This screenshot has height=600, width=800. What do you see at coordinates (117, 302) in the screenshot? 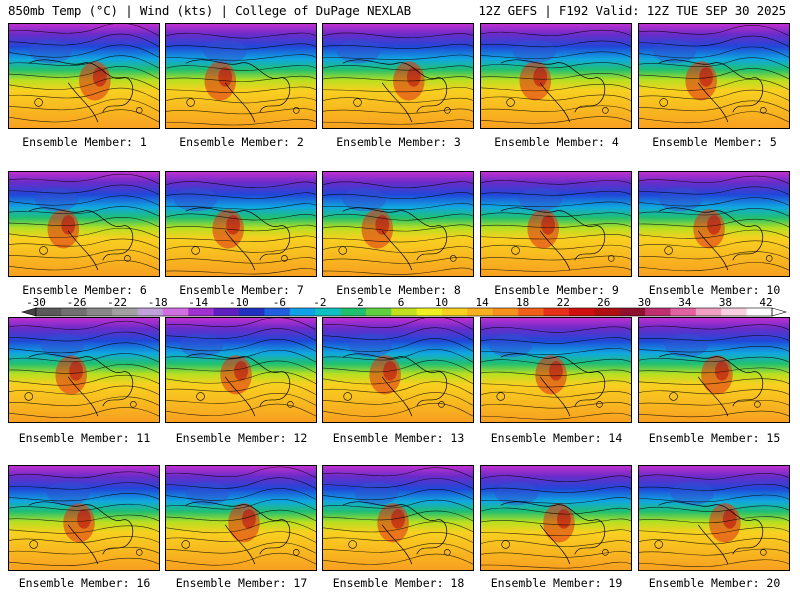
I see `colorbar-tick-label: -22` at bounding box center [117, 302].